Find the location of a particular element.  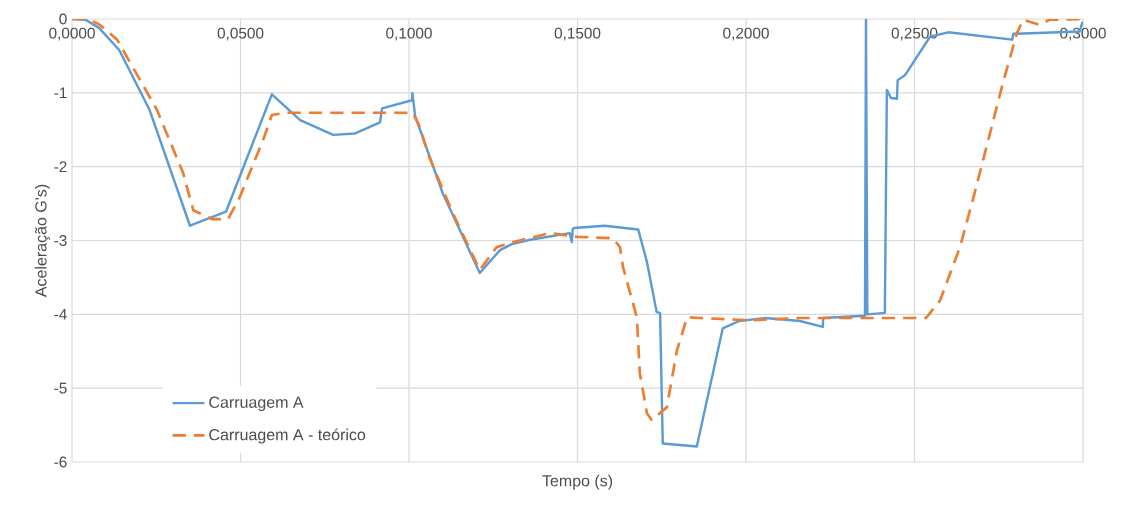

y-axis-title: Aceleração G's) is located at coordinates (42, 241).